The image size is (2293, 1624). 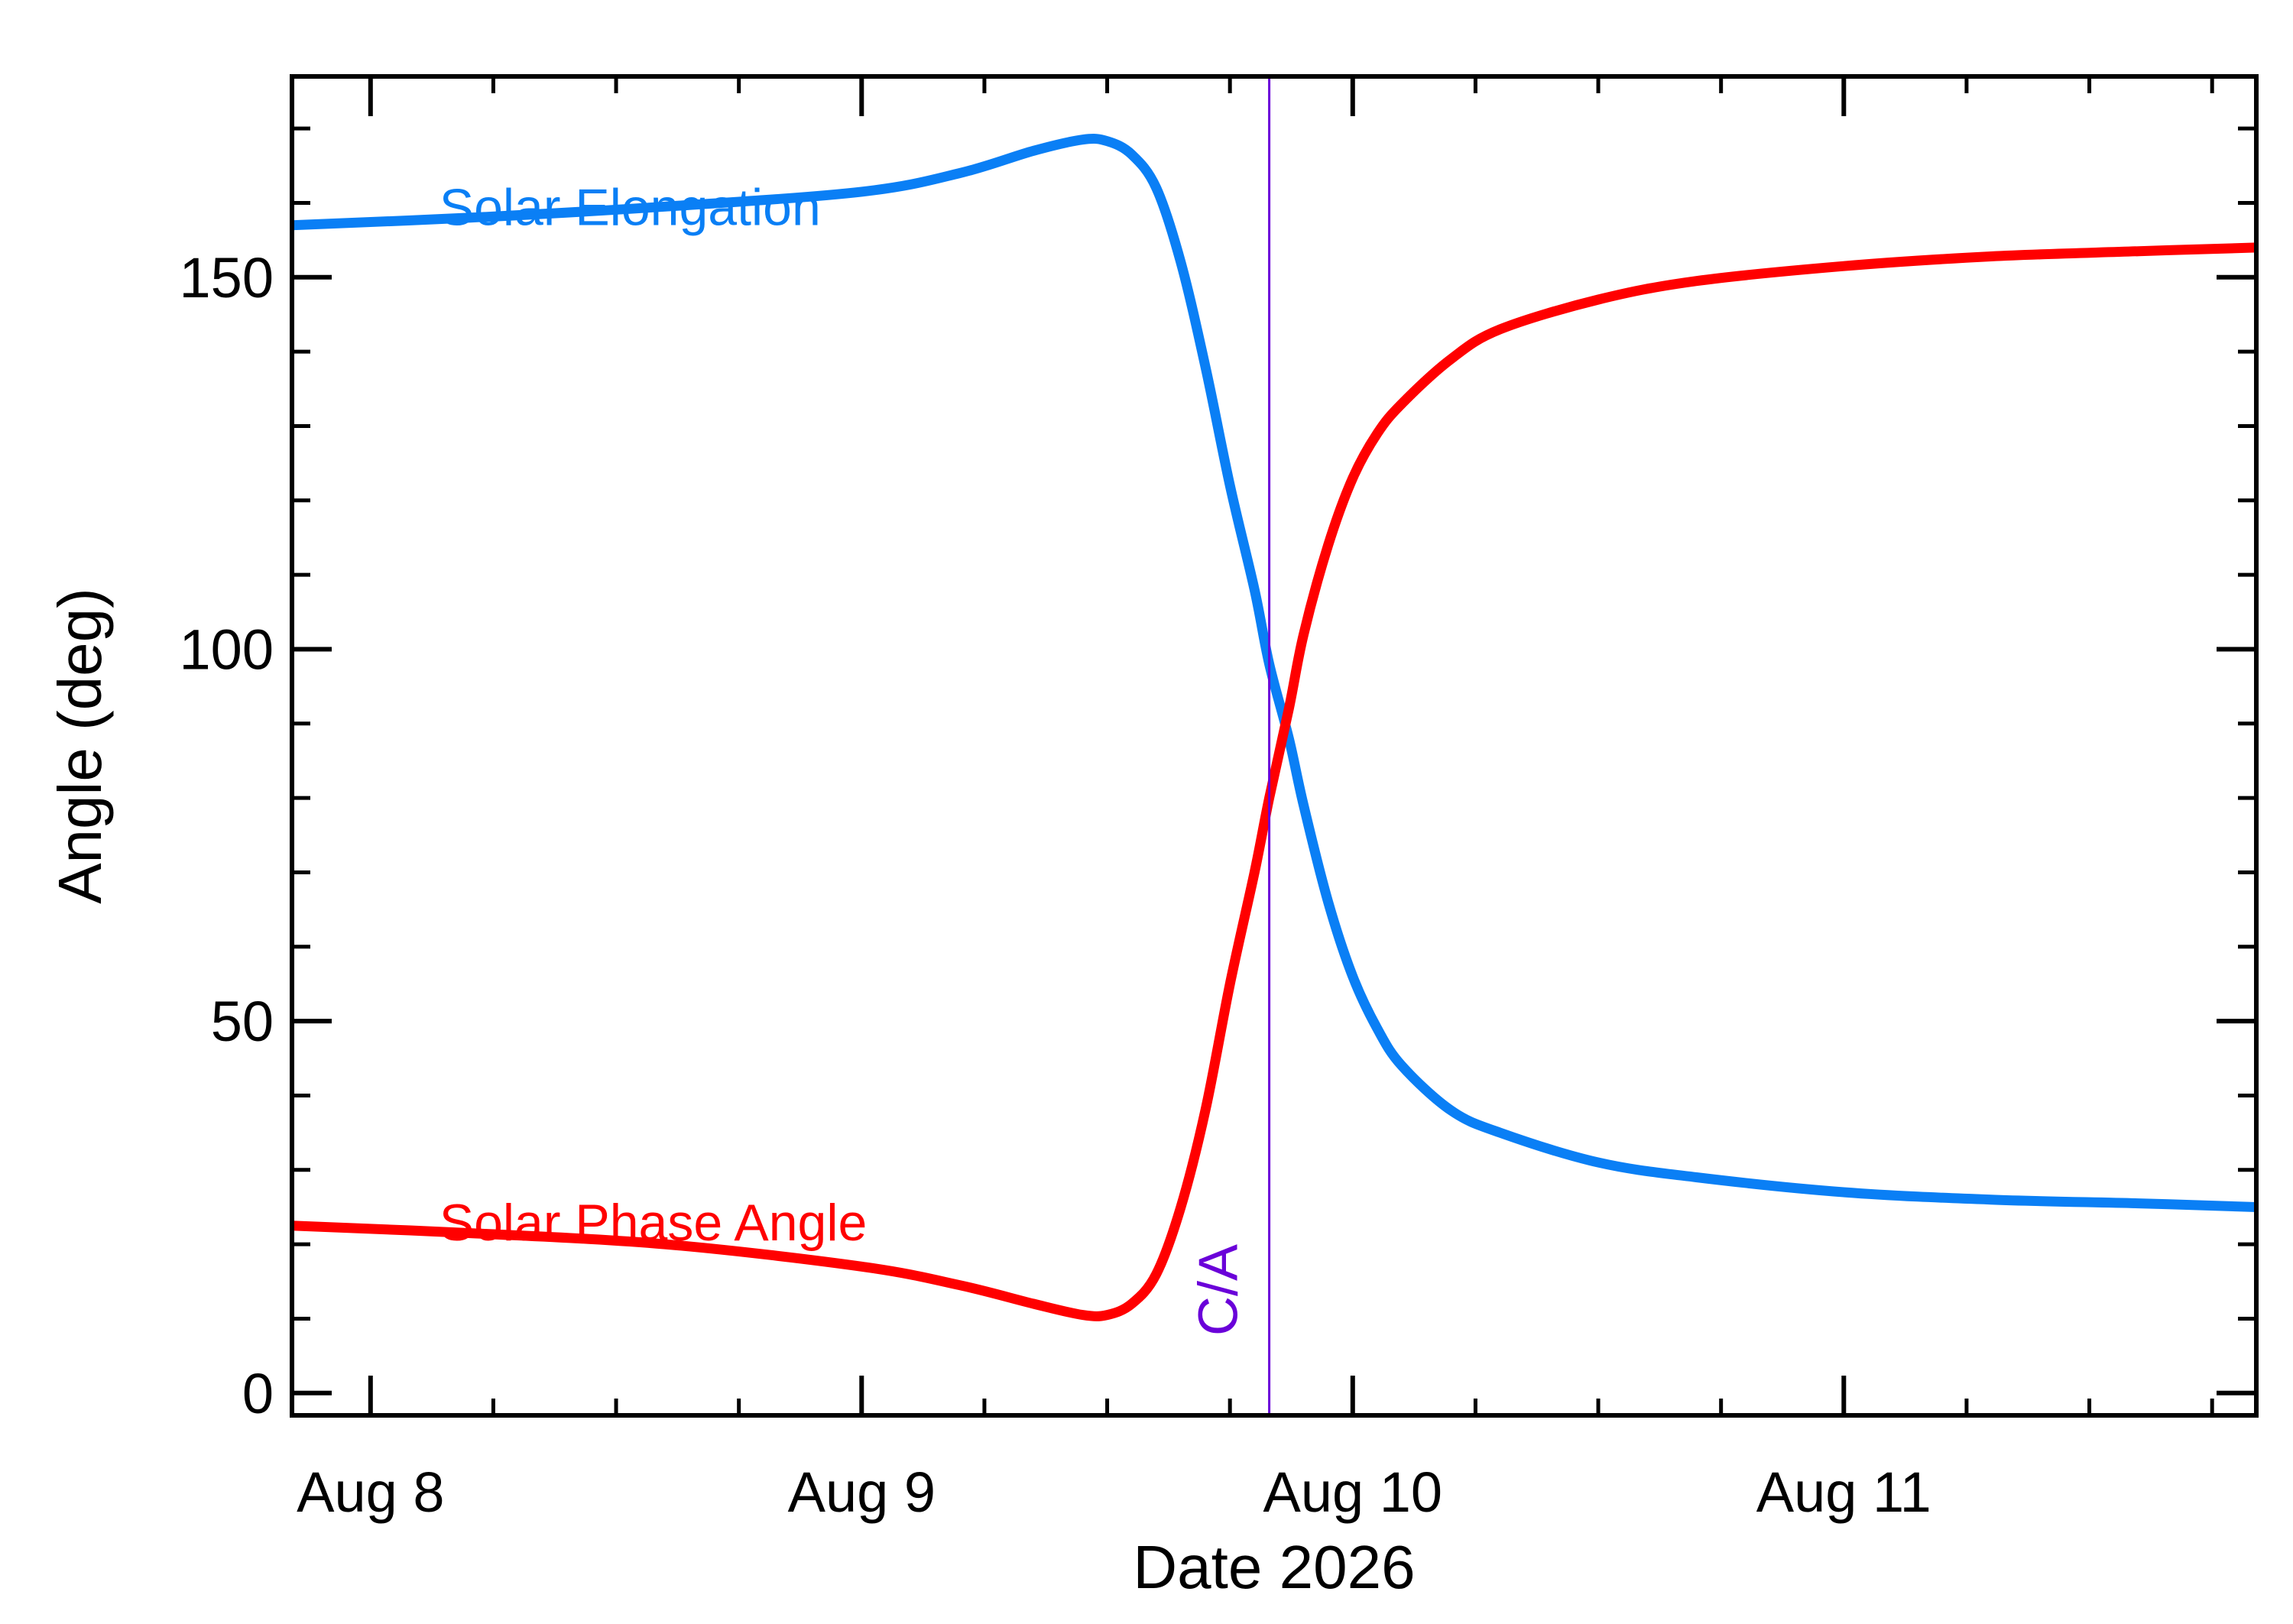 I want to click on x-tick-label: Aug 11, so click(x=1844, y=1492).